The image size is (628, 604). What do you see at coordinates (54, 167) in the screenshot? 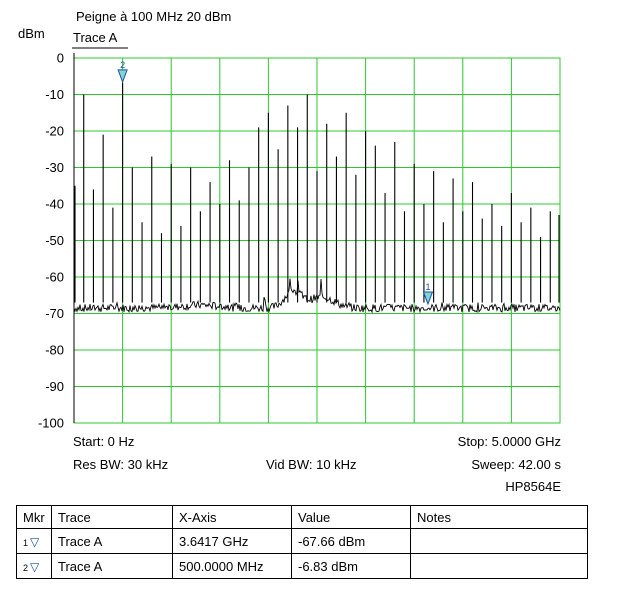
I see `y-tick-label: -30` at bounding box center [54, 167].